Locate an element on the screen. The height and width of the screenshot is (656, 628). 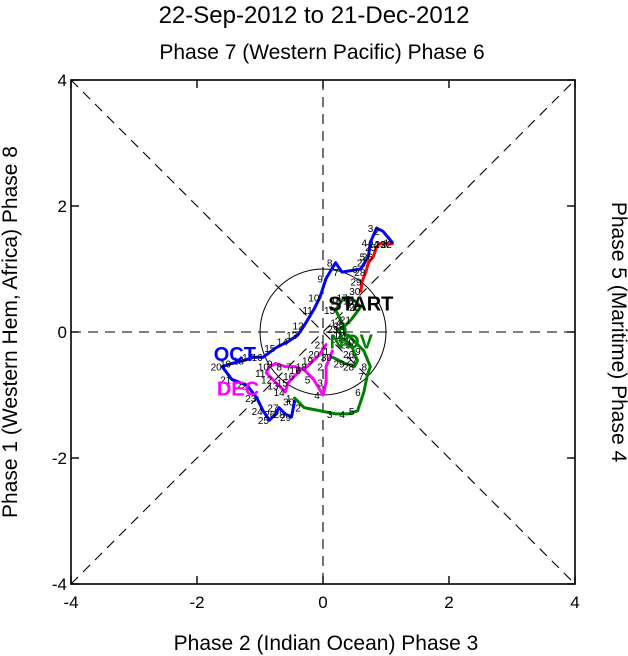
day-label-oct: 18 is located at coordinates (239, 361).